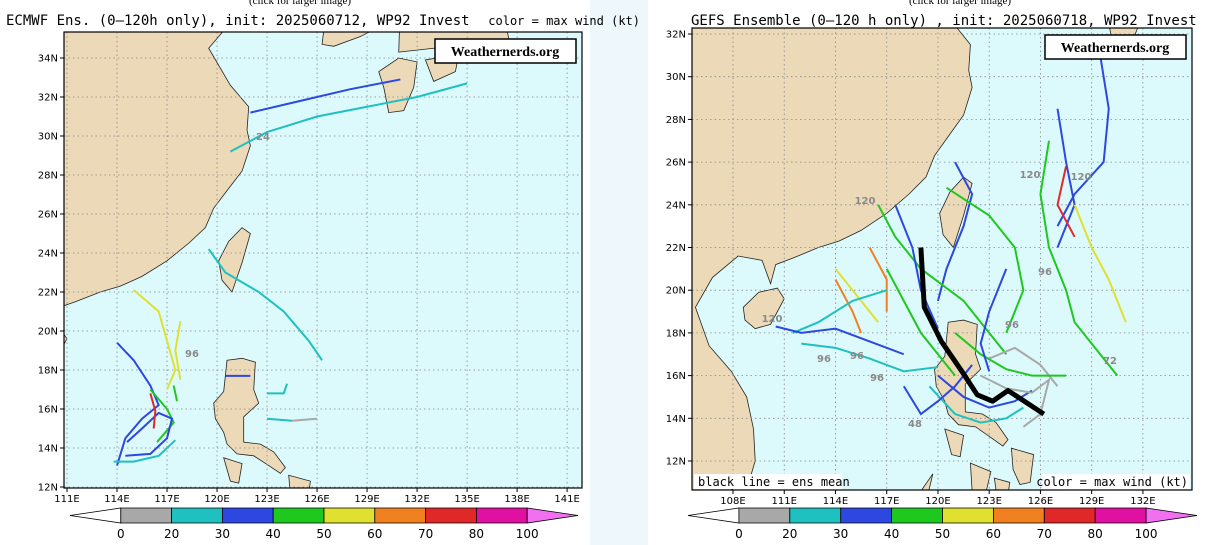 The height and width of the screenshot is (545, 1212). I want to click on track-hour-label: 24, so click(263, 137).